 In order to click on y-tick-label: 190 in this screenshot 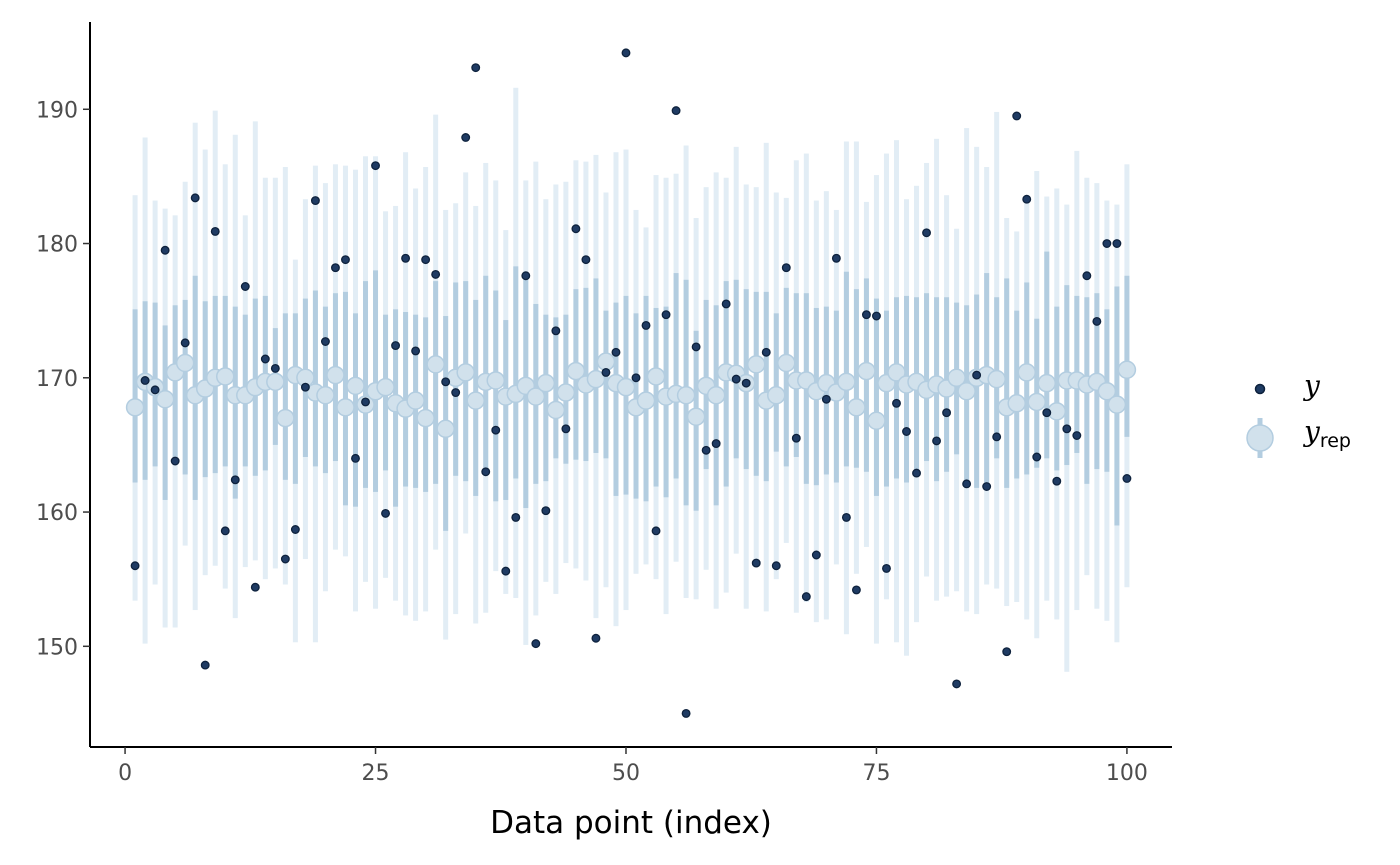, I will do `click(57, 110)`.